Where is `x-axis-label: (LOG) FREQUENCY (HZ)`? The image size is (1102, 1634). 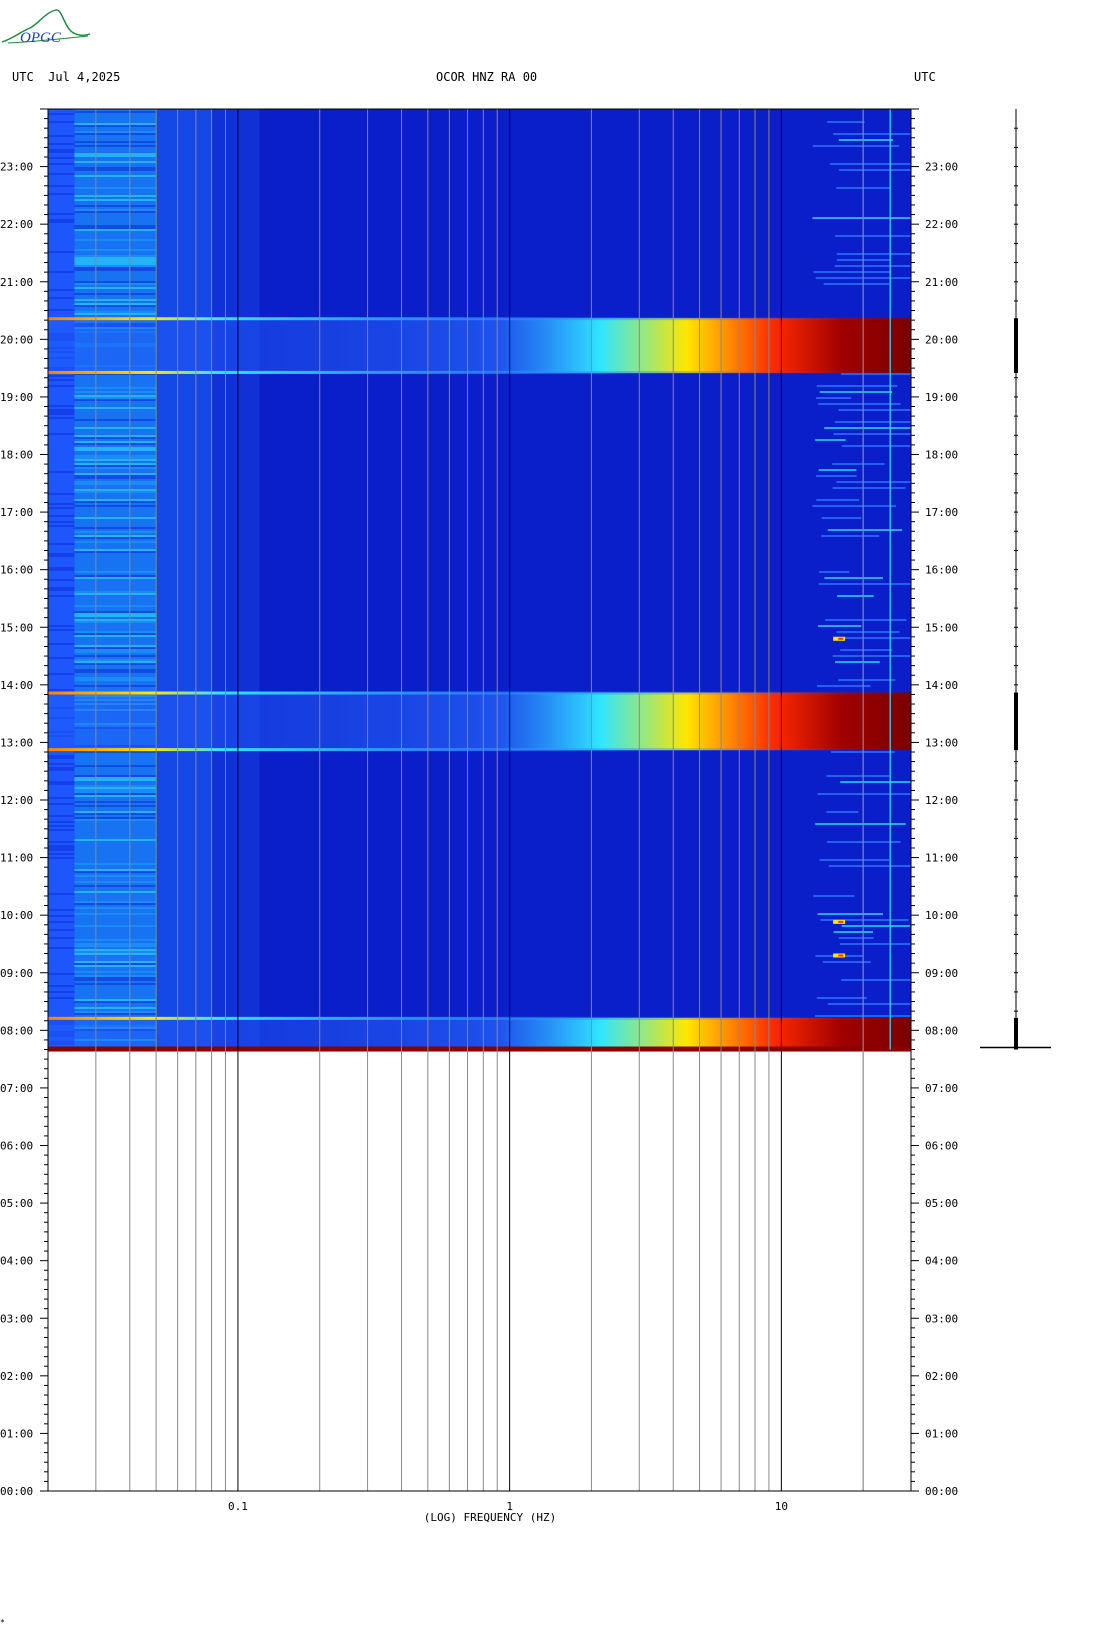
x-axis-label: (LOG) FREQUENCY (HZ) is located at coordinates (490, 1517).